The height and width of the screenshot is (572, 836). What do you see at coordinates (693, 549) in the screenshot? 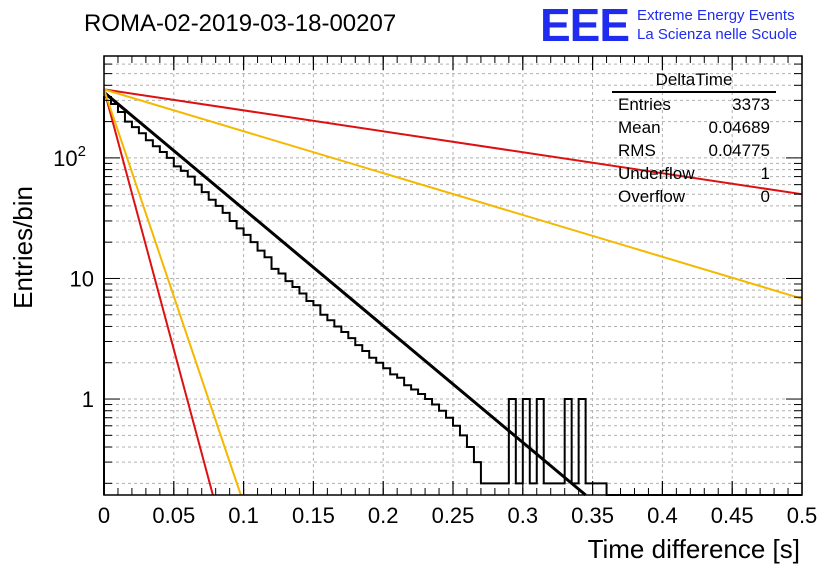
I see `x-axis-label: Time difference [s]` at bounding box center [693, 549].